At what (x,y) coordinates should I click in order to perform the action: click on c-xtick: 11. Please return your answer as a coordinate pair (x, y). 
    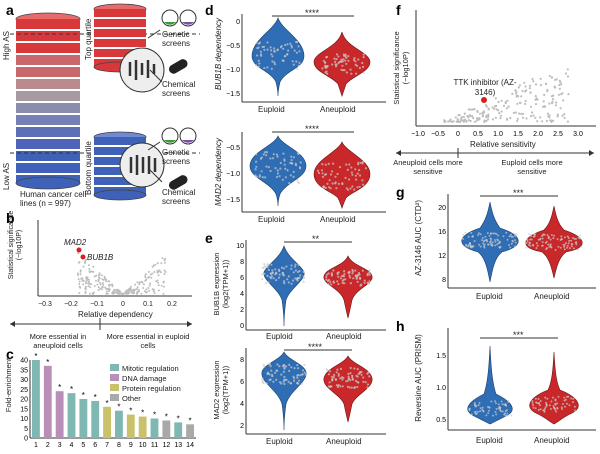
    Looking at the image, I should click on (154, 445).